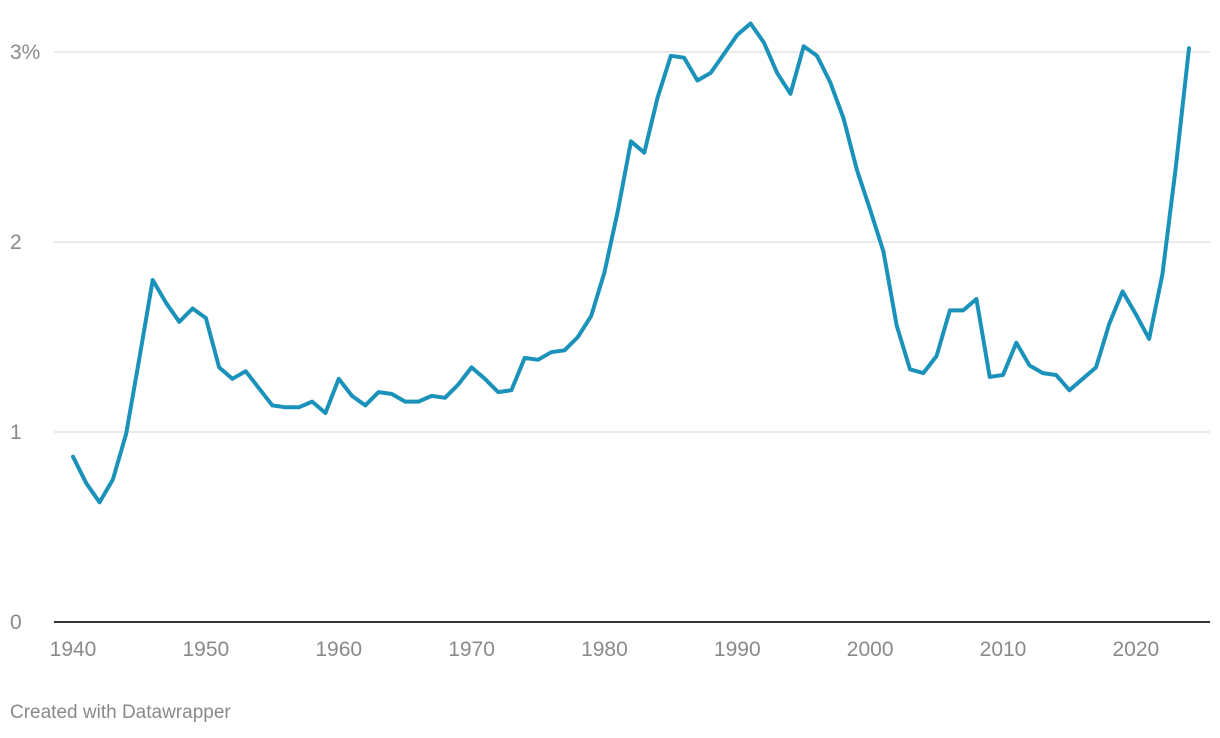 The image size is (1220, 738). I want to click on x-tick-label: 1980, so click(604, 649).